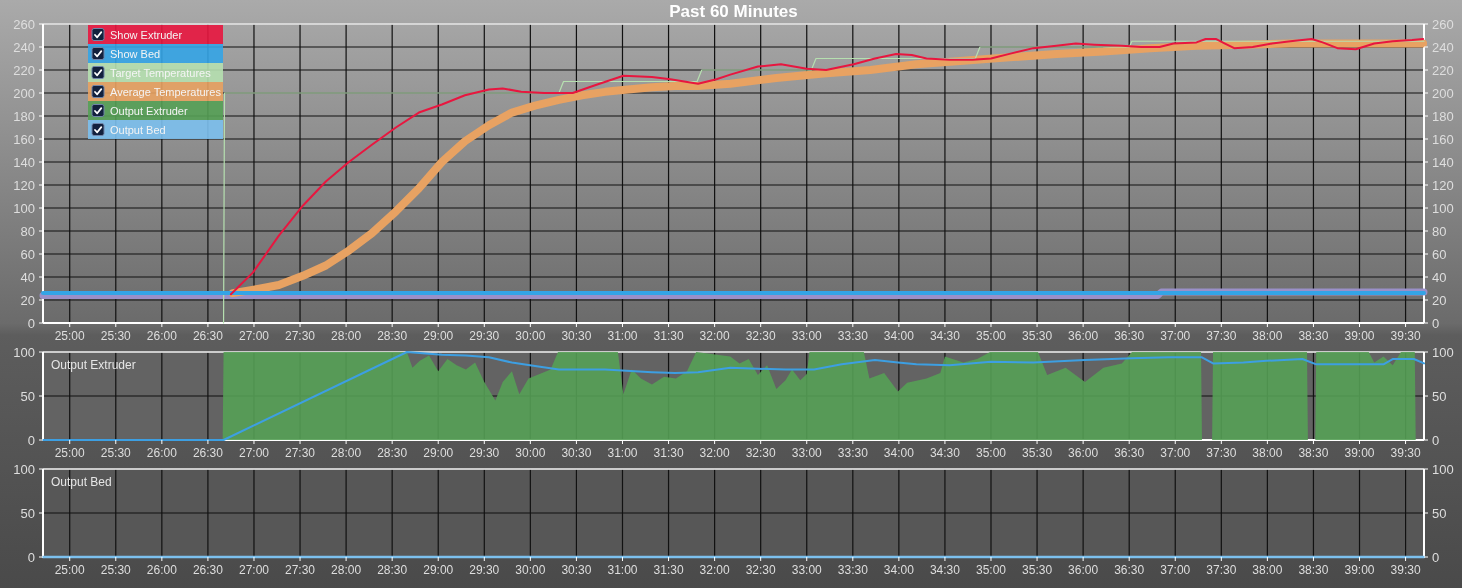 The width and height of the screenshot is (1462, 588). I want to click on y2-tick-label: 40, so click(1439, 277).